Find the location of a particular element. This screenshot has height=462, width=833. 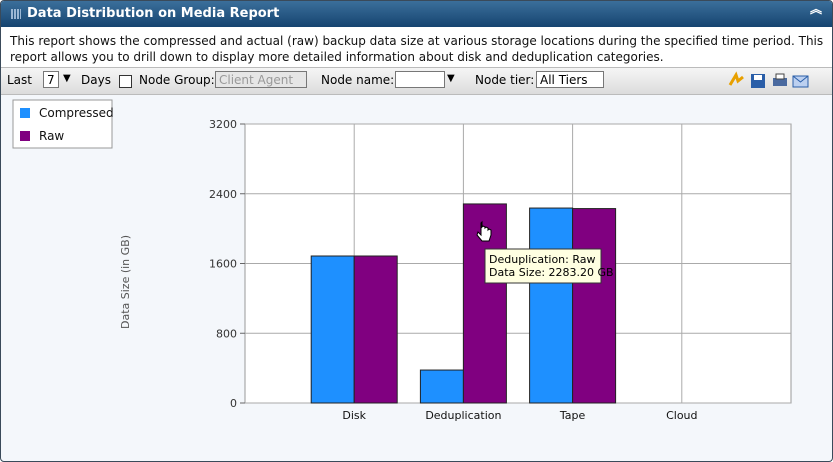

node-group-label: Node Group: is located at coordinates (177, 80).